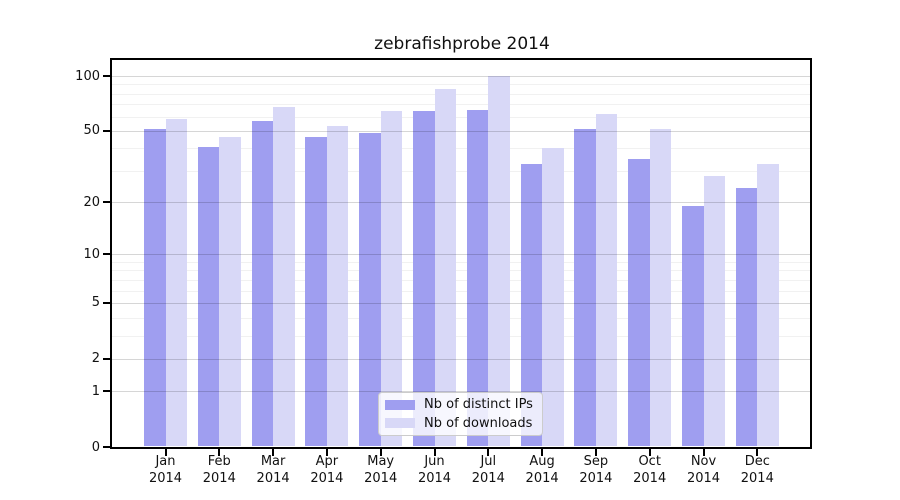 The height and width of the screenshot is (500, 900). I want to click on legend-item-downloads: Nb of downloads, so click(460, 424).